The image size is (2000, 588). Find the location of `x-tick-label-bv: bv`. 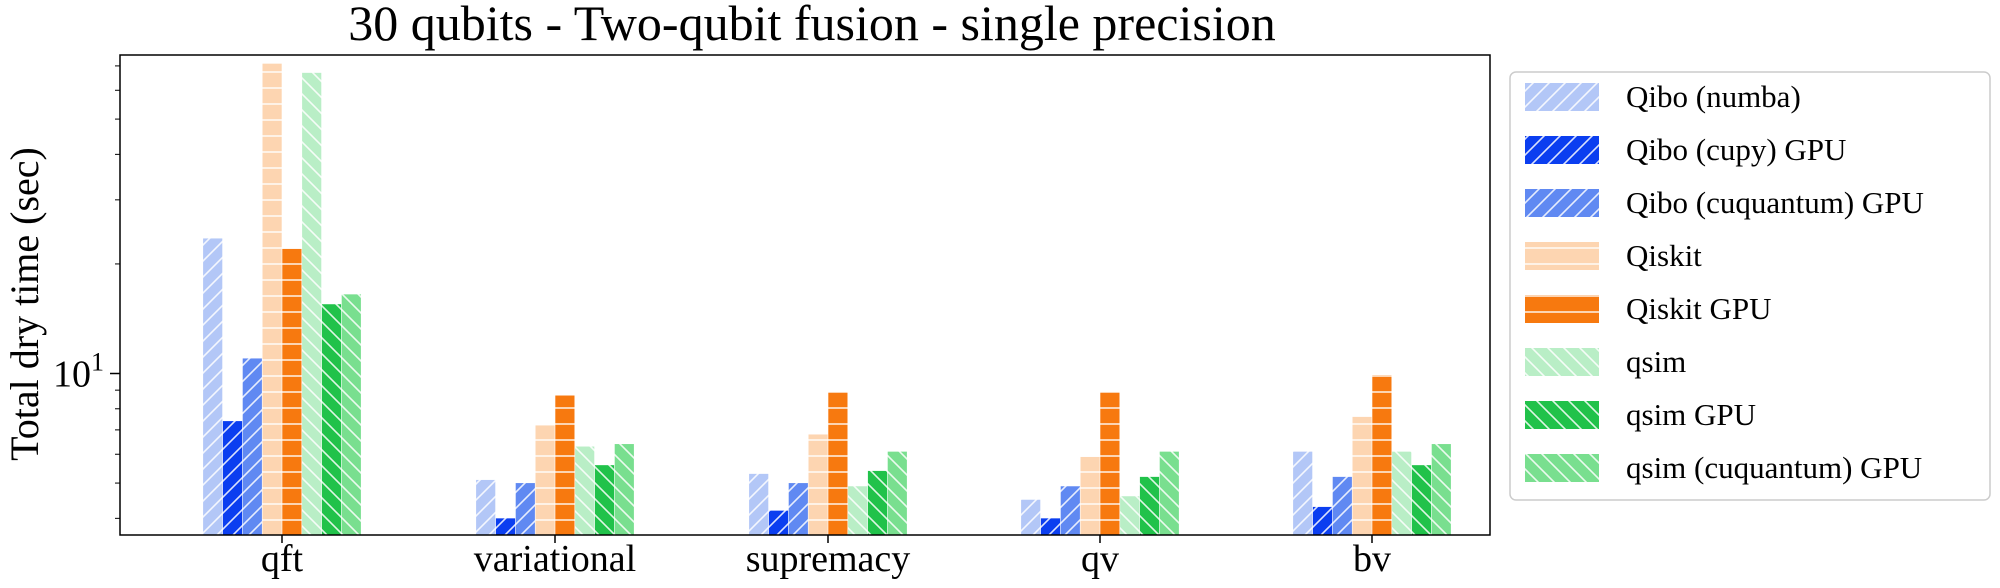

x-tick-label-bv: bv is located at coordinates (1372, 559).